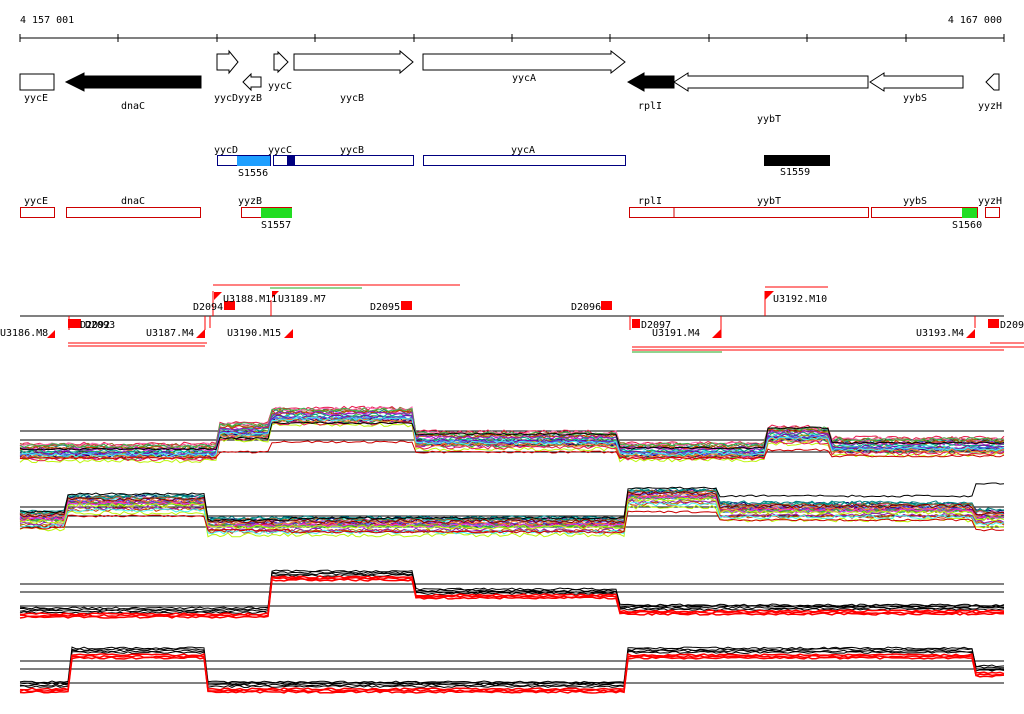 This screenshot has height=714, width=1024. What do you see at coordinates (24, 333) in the screenshot?
I see `segment-label: U3186.M8` at bounding box center [24, 333].